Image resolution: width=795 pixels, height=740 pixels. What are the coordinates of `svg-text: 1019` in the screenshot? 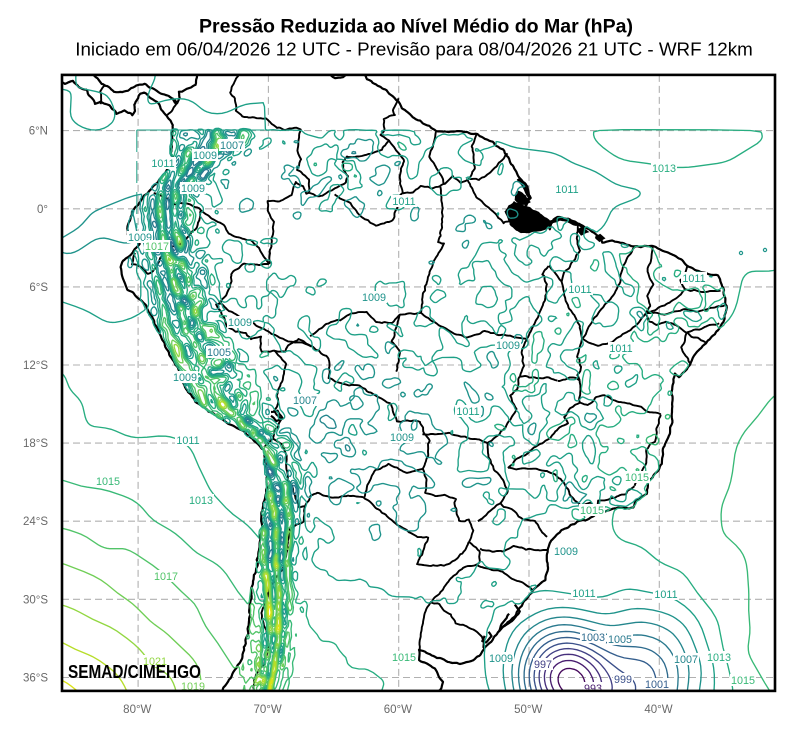 It's located at (193, 687).